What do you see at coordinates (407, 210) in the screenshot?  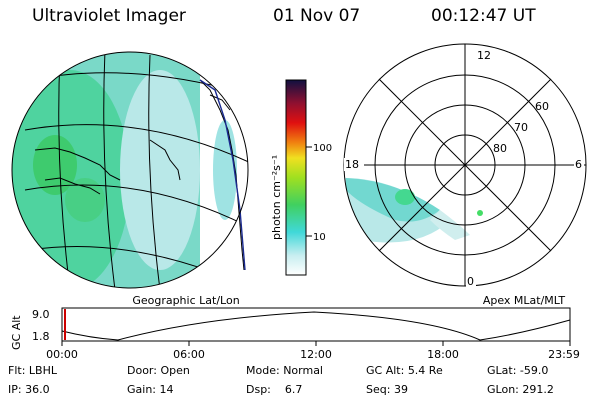 I see `polar-aurora-image` at bounding box center [407, 210].